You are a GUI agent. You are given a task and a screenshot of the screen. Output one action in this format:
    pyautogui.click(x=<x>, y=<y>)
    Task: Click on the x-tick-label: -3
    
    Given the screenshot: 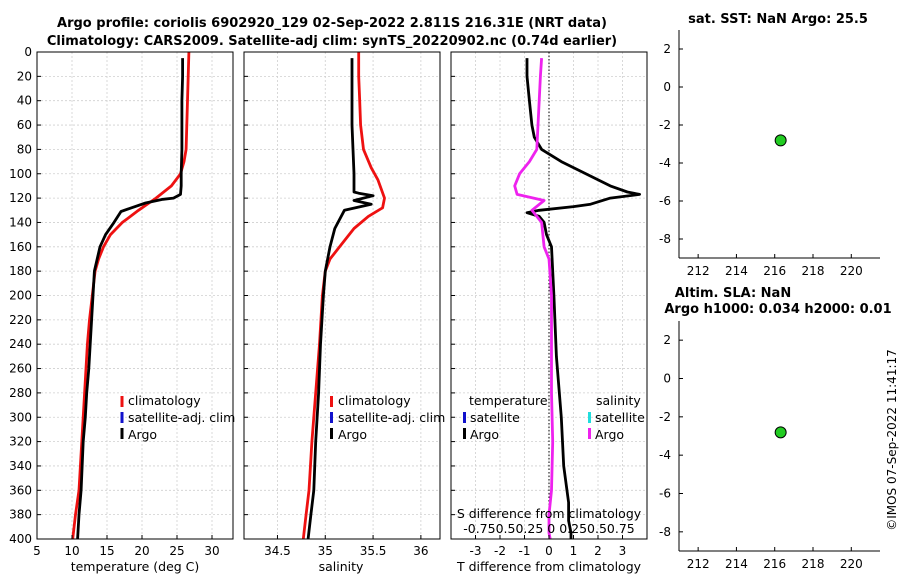 What is the action you would take?
    pyautogui.click(x=476, y=551)
    